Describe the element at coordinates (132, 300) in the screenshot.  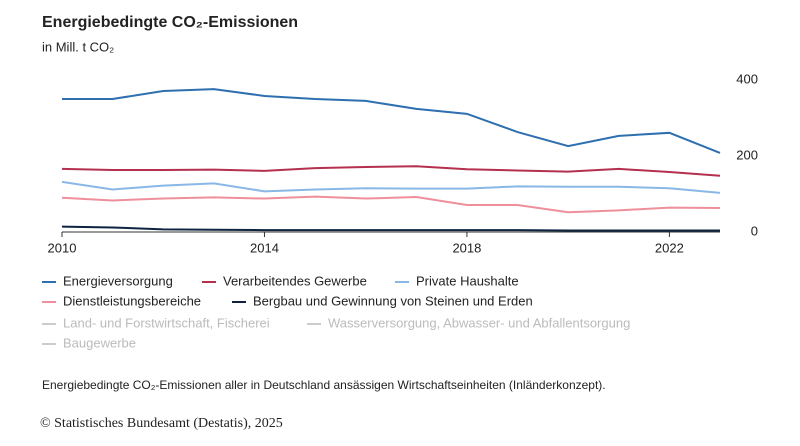
I see `legend-label: Dienstleistungsbereiche` at that location.